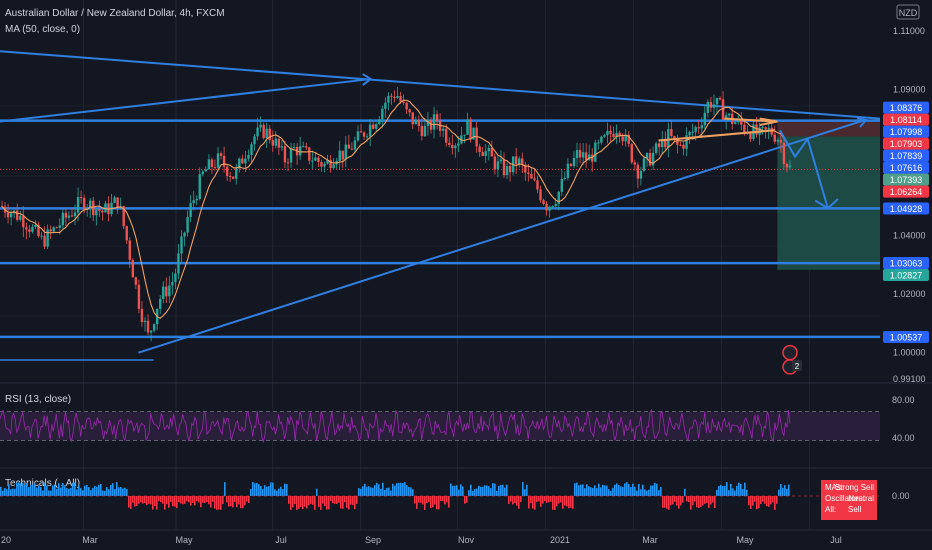 Image resolution: width=932 pixels, height=550 pixels. I want to click on projection-drawing, so click(748, 163).